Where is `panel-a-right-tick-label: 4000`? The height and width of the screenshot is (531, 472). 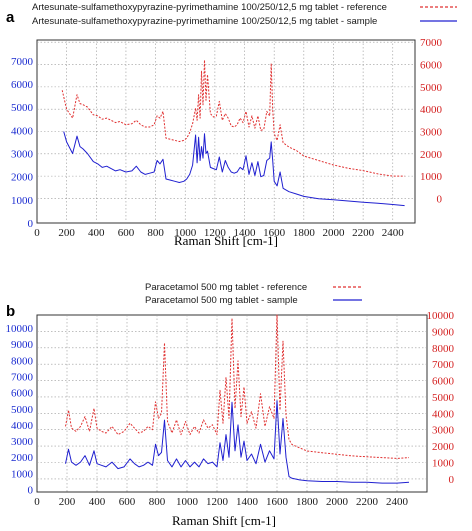 panel-a-right-tick-label: 4000 is located at coordinates (431, 110).